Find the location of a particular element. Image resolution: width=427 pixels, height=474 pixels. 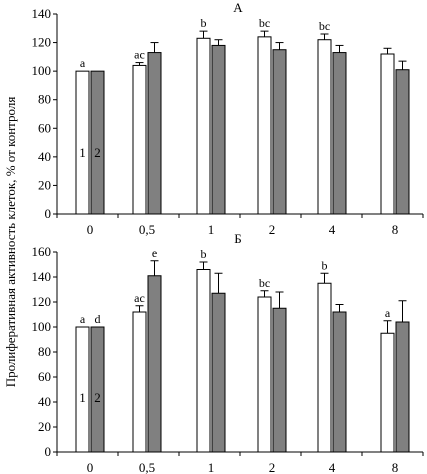

significance-label: d is located at coordinates (98, 319).